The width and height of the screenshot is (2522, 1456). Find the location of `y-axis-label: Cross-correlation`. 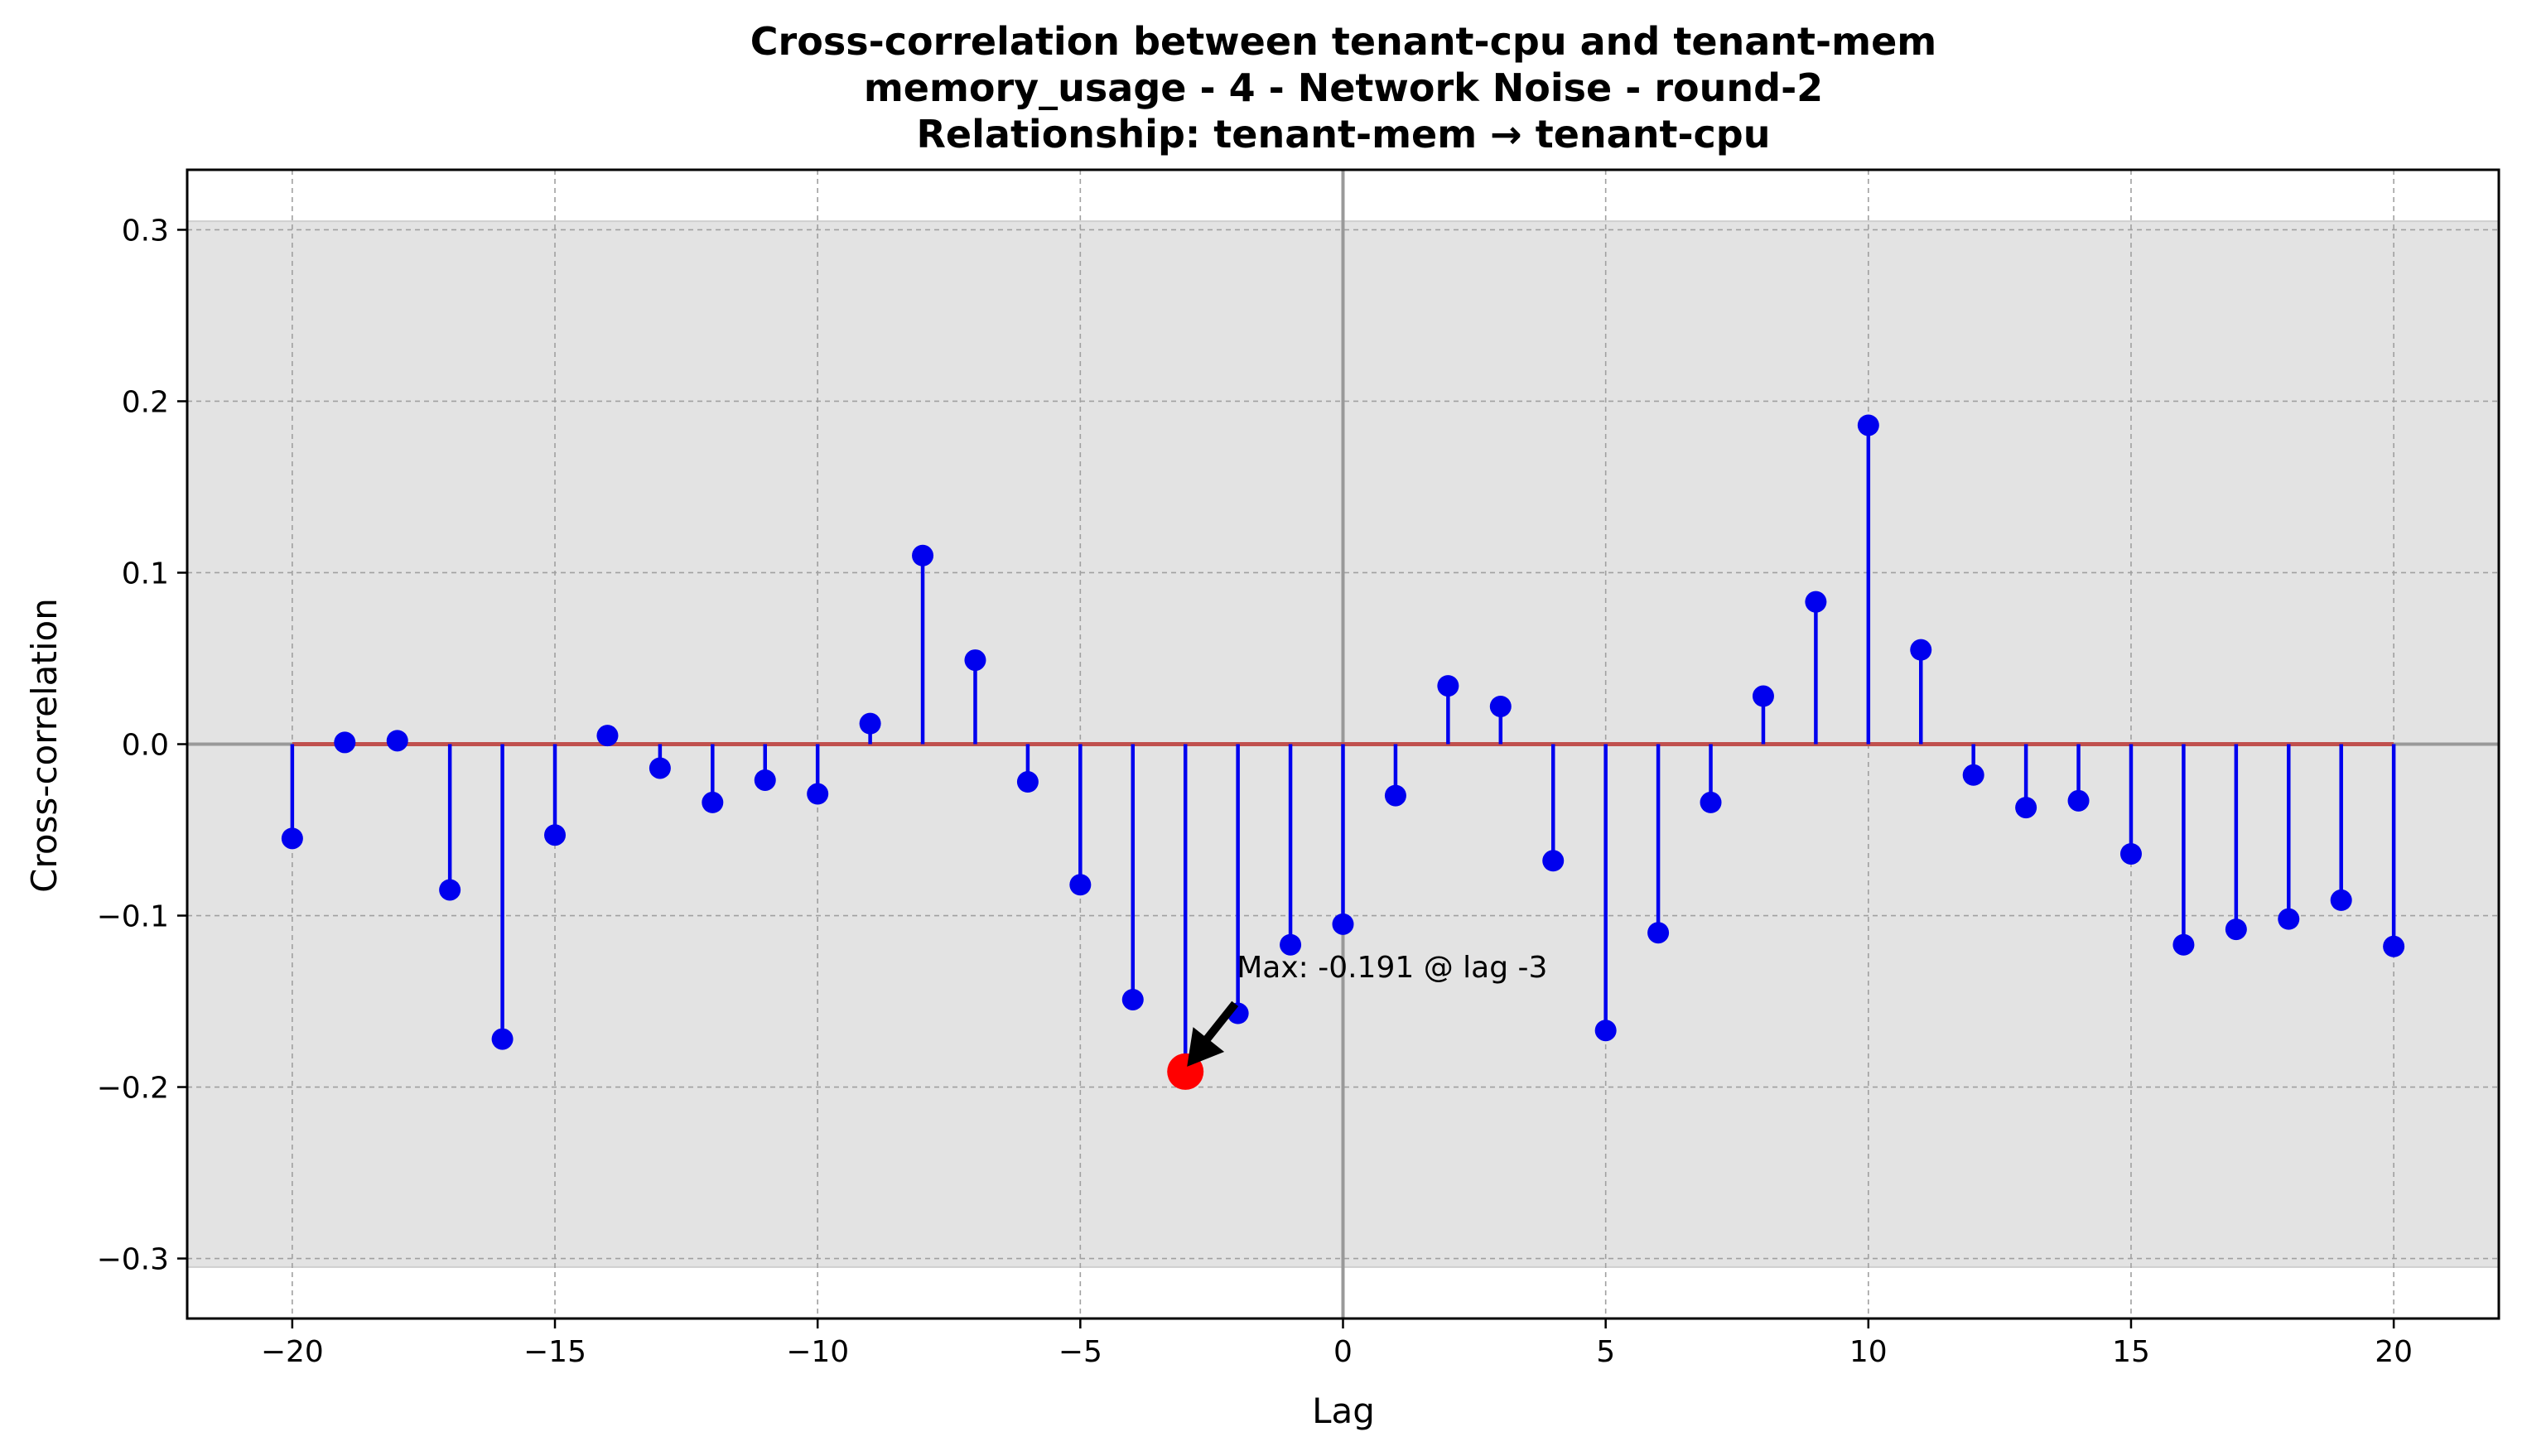

y-axis-label: Cross-correlation is located at coordinates (44, 745).